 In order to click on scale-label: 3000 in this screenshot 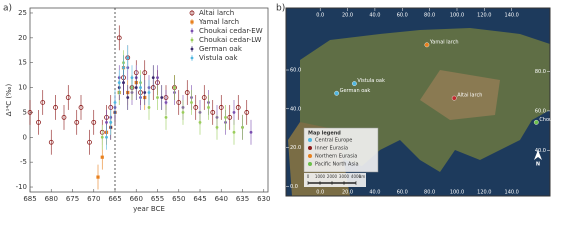, I will do `click(344, 176)`.